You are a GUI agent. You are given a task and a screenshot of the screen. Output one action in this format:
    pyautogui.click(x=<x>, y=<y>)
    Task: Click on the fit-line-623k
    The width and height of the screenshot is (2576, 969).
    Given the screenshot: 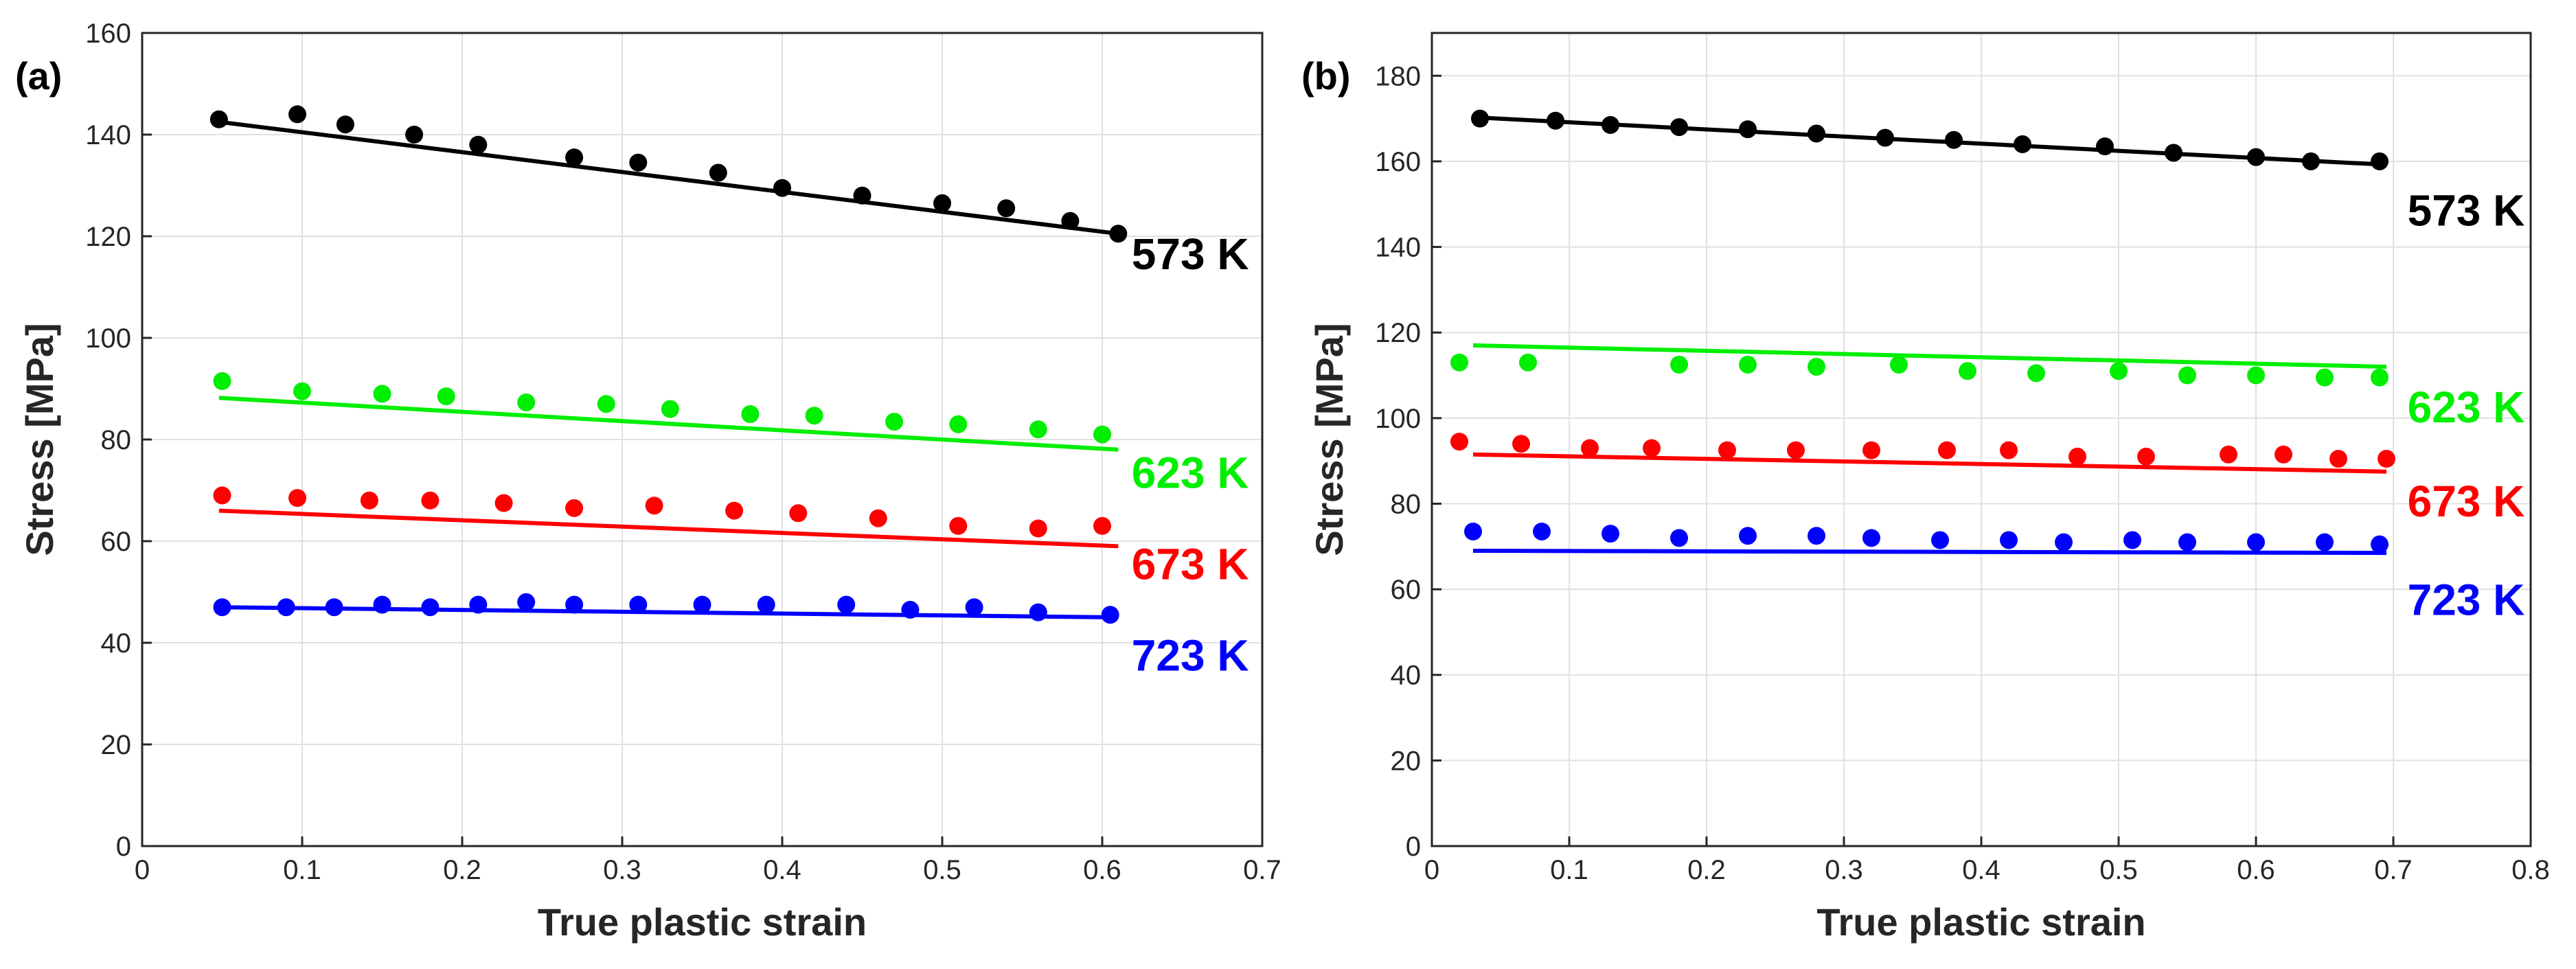 What is the action you would take?
    pyautogui.click(x=668, y=424)
    